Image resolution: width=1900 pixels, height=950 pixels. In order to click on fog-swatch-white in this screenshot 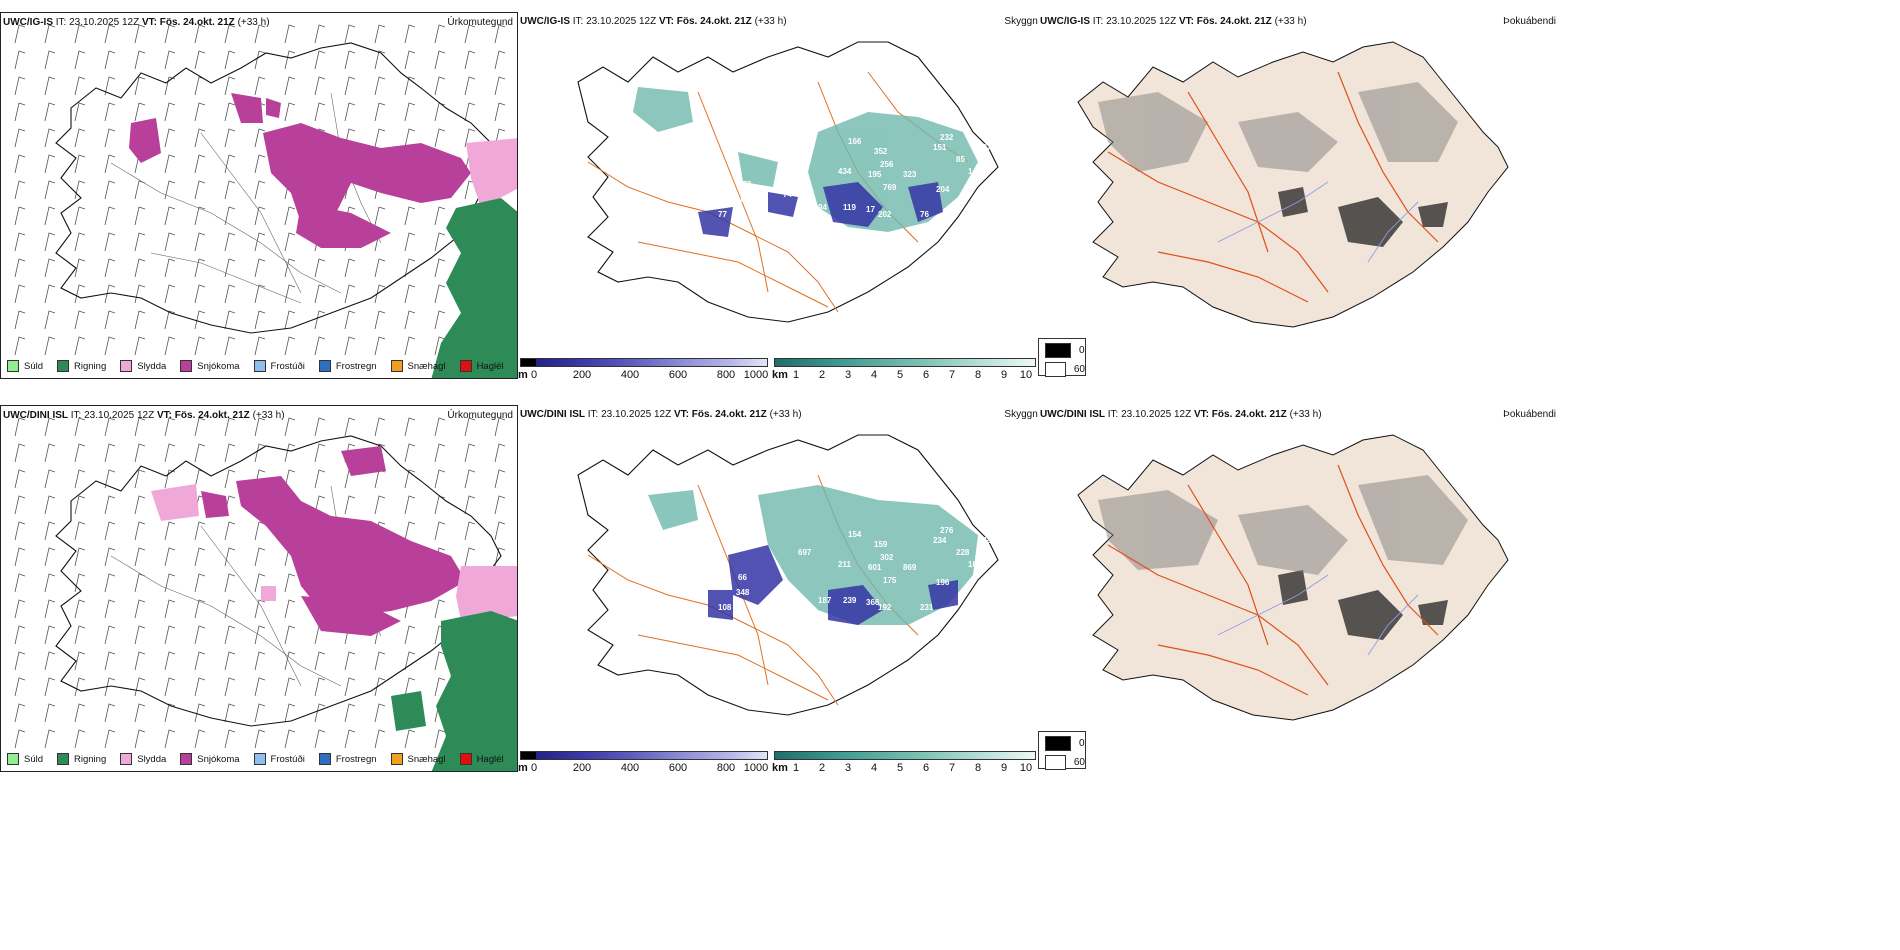, I will do `click(1055, 369)`.